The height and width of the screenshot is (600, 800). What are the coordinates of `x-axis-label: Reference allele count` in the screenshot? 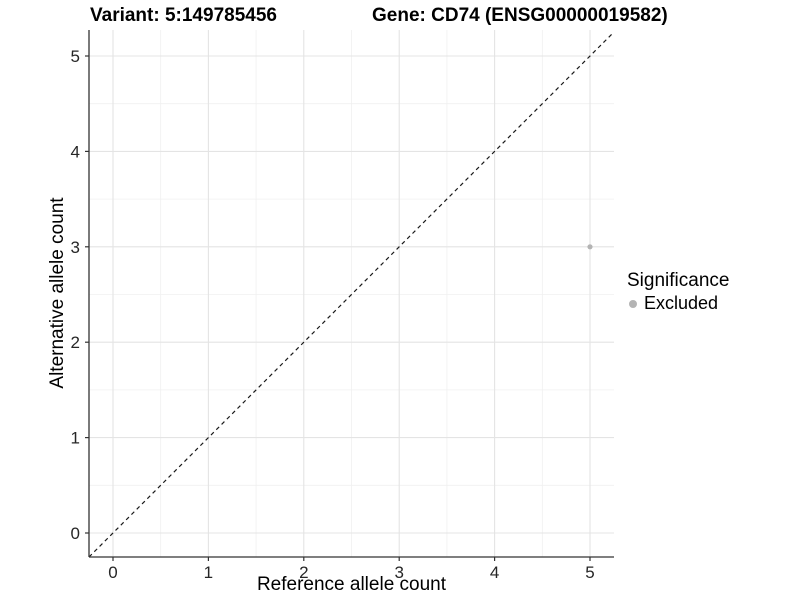 It's located at (351, 584).